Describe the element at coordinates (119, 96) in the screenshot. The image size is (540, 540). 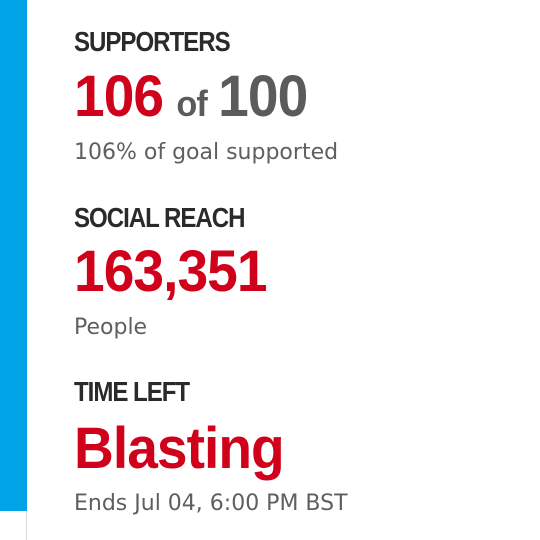
I see `supporters-current-count: 106` at that location.